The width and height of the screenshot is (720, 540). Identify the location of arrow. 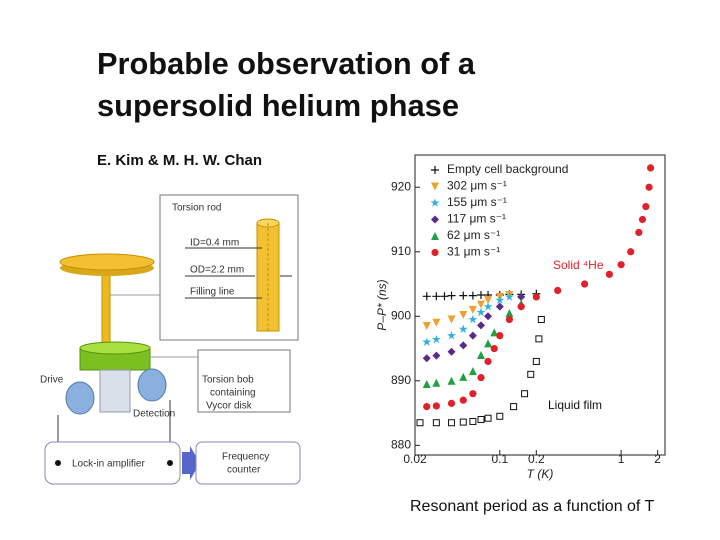
(191, 463).